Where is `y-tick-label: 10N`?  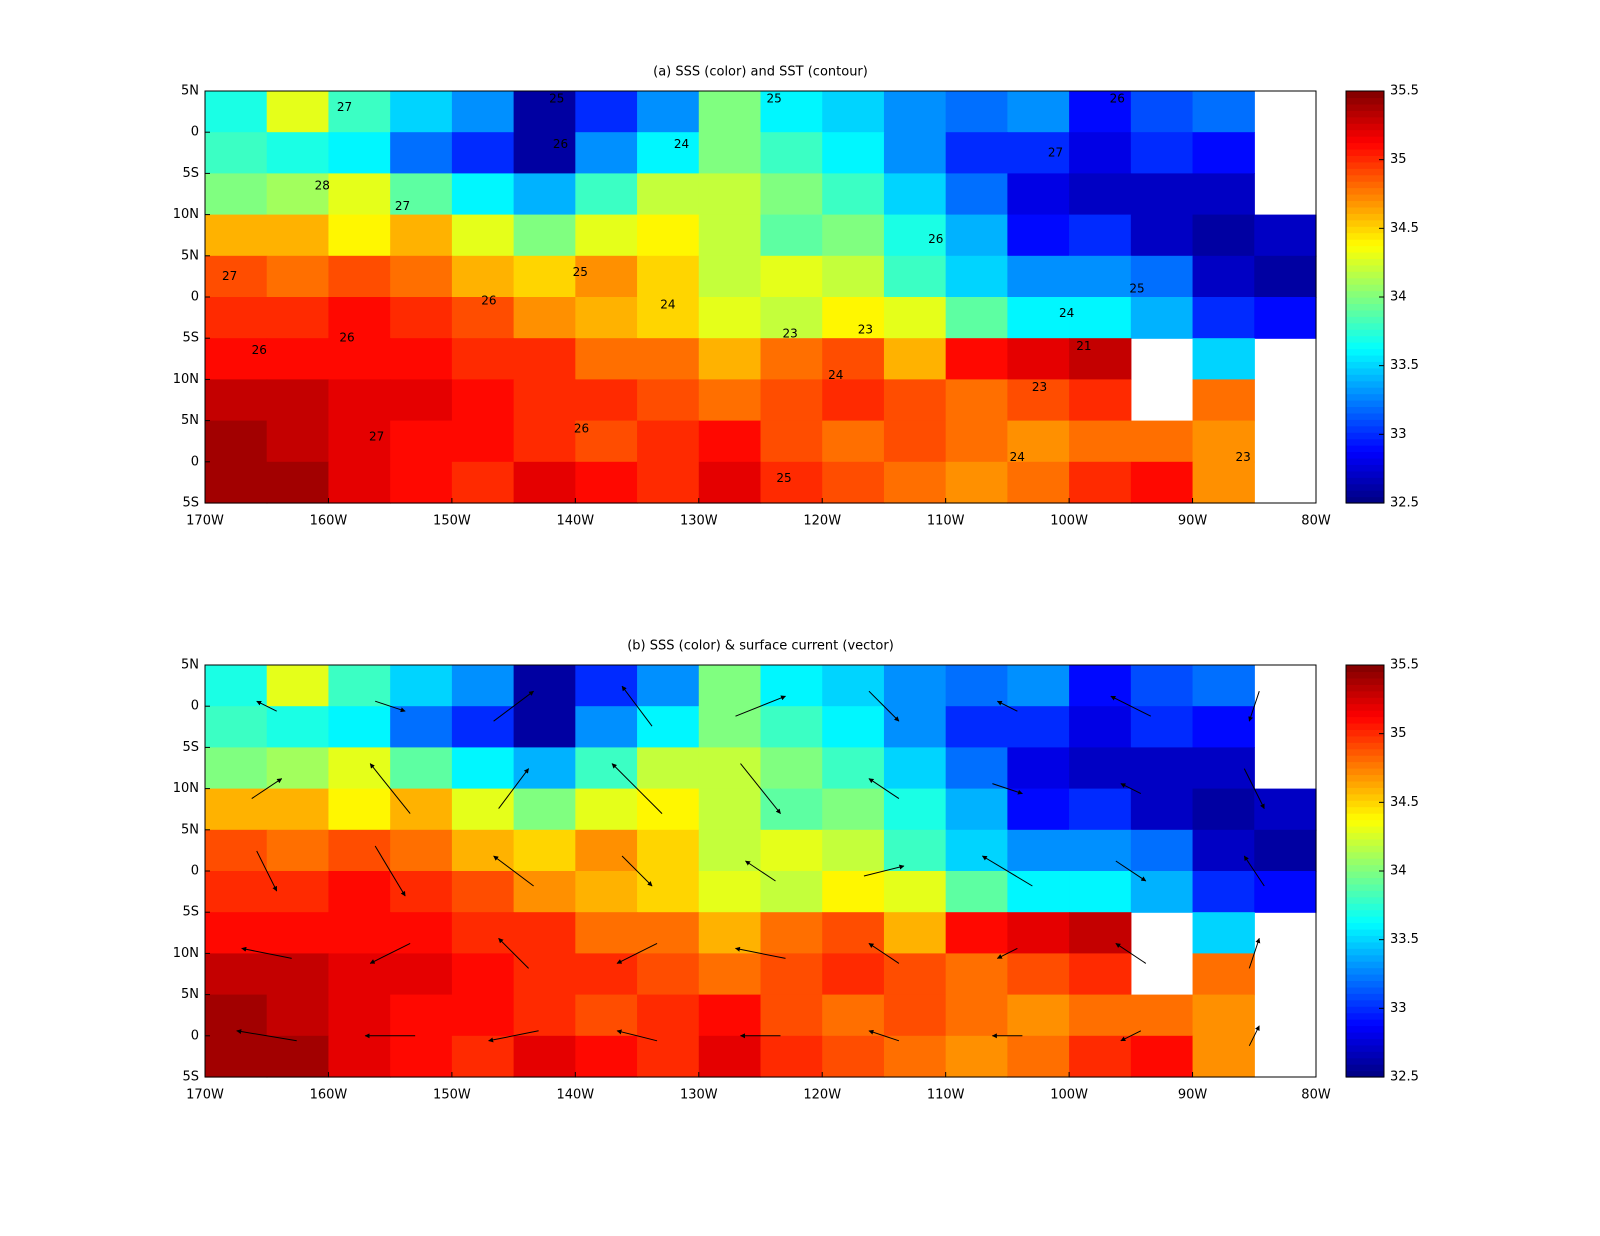 y-tick-label: 10N is located at coordinates (186, 788).